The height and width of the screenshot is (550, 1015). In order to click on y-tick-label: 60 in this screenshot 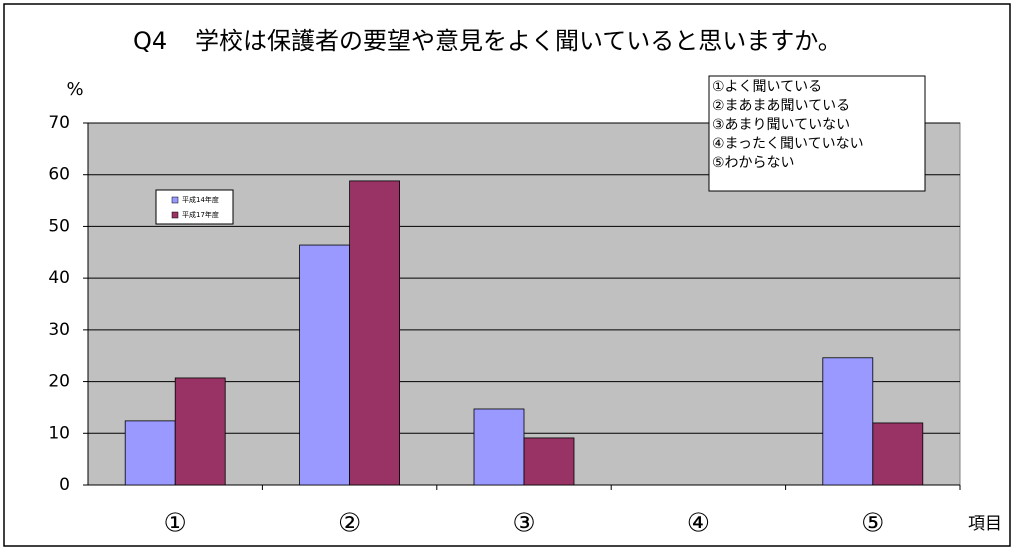, I will do `click(59, 175)`.